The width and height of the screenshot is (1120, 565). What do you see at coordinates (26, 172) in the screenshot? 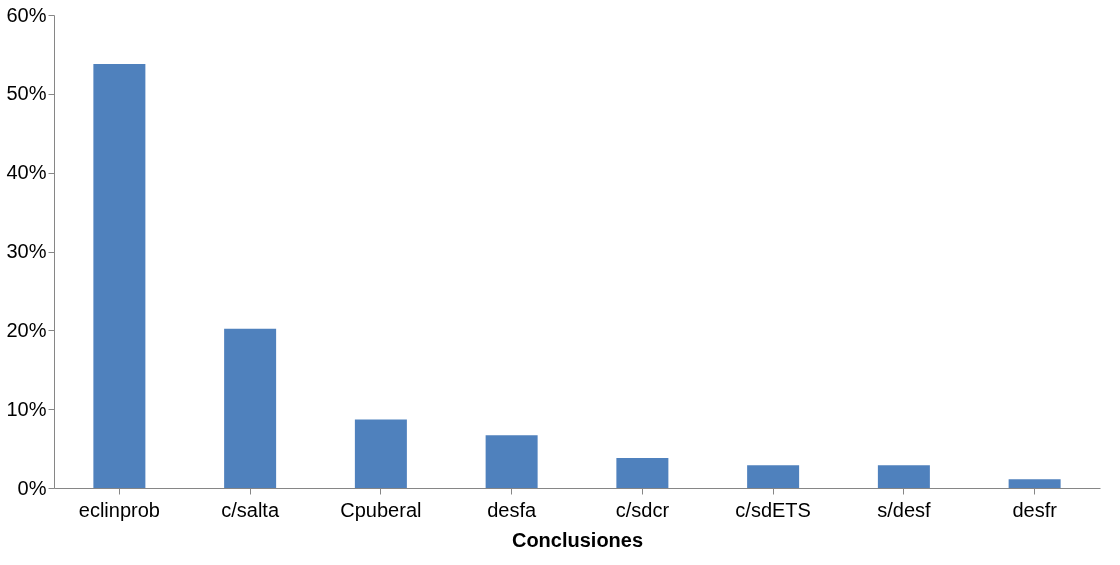
I see `y-tick-label: 40%` at bounding box center [26, 172].